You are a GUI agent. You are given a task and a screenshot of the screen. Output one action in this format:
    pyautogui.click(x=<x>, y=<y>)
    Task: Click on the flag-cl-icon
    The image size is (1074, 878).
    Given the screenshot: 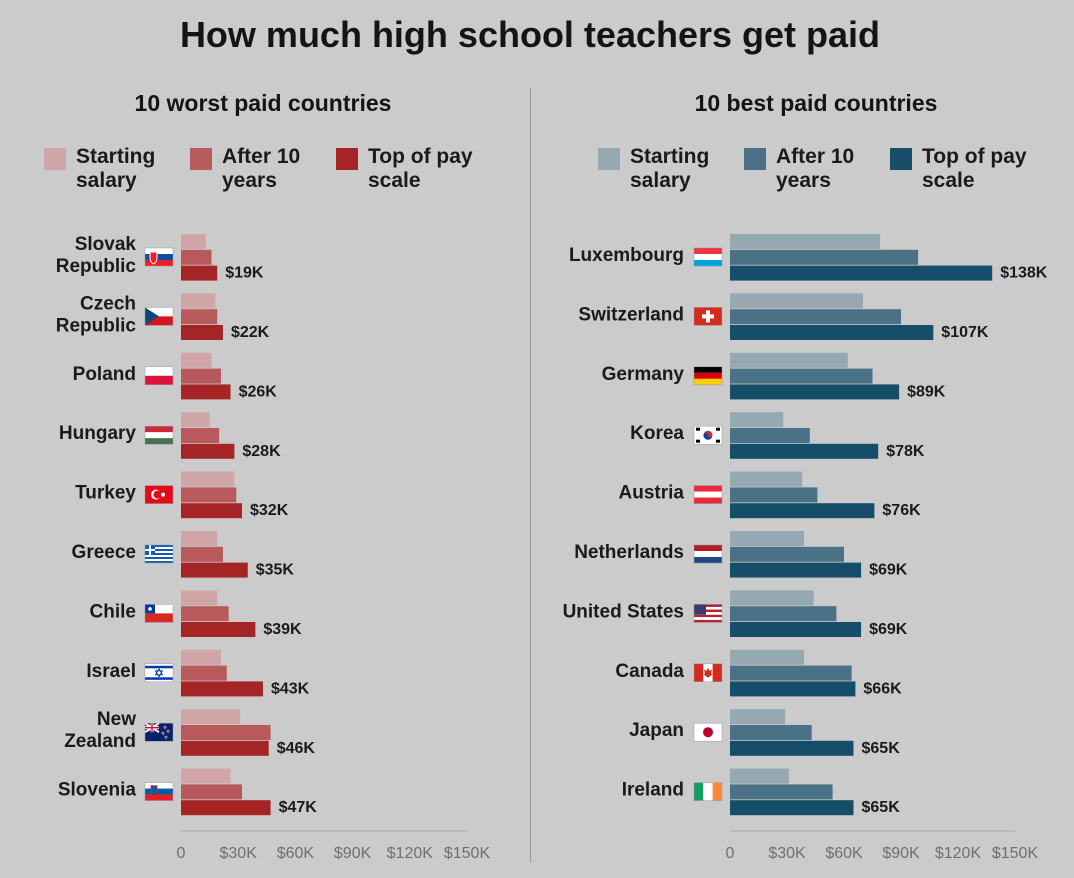 What is the action you would take?
    pyautogui.click(x=159, y=613)
    